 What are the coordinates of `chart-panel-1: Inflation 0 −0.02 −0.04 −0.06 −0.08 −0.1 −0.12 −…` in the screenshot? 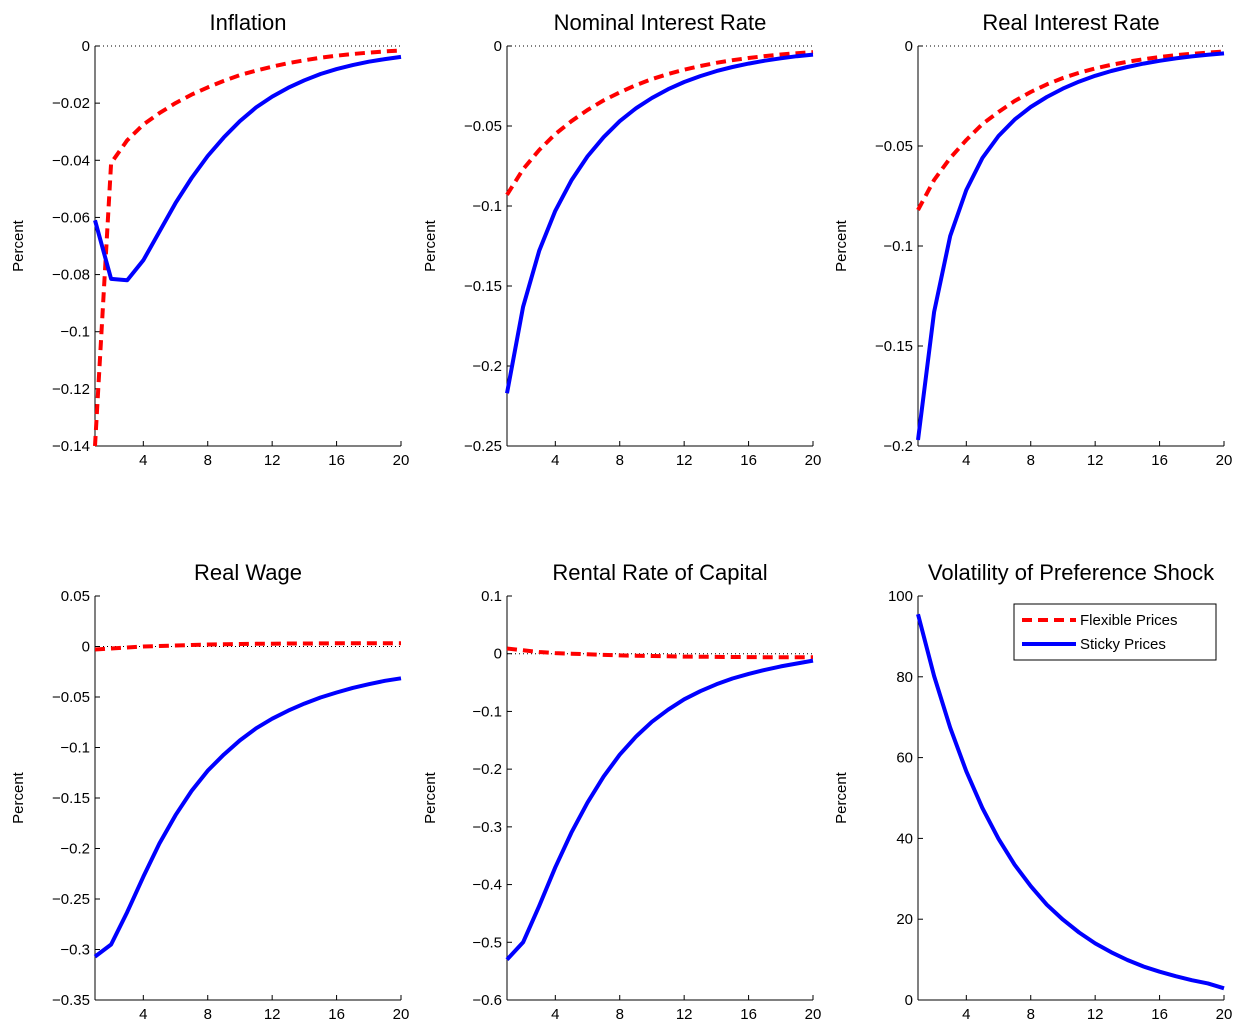 It's located at (209, 239).